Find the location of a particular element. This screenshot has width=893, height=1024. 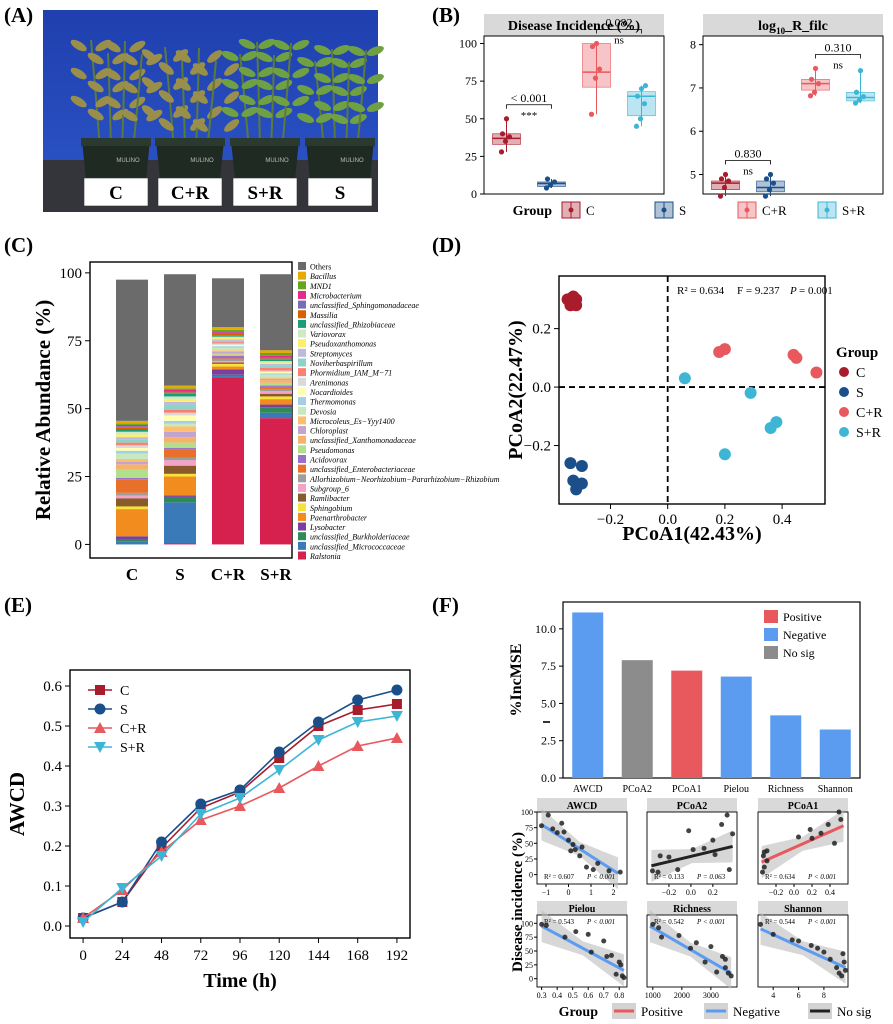

sig-bracket is located at coordinates (619, 31).